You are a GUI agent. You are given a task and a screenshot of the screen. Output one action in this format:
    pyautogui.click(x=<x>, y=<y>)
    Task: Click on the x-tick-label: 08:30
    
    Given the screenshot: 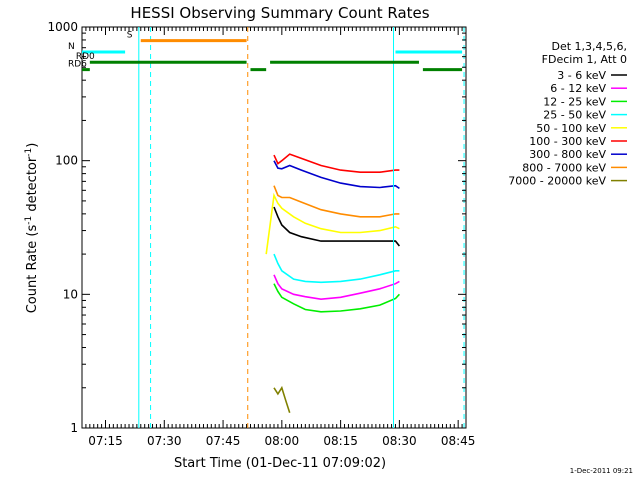 What is the action you would take?
    pyautogui.click(x=399, y=441)
    